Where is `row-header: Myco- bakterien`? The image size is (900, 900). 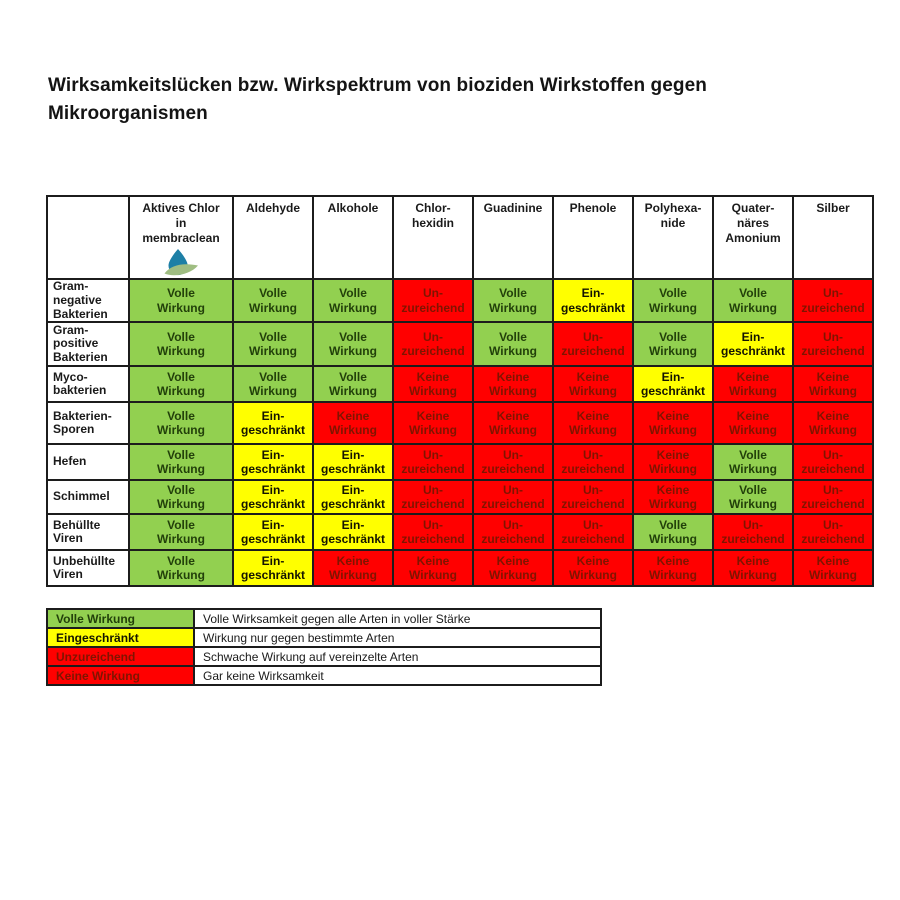
row-header: Myco- bakterien is located at coordinates (88, 384).